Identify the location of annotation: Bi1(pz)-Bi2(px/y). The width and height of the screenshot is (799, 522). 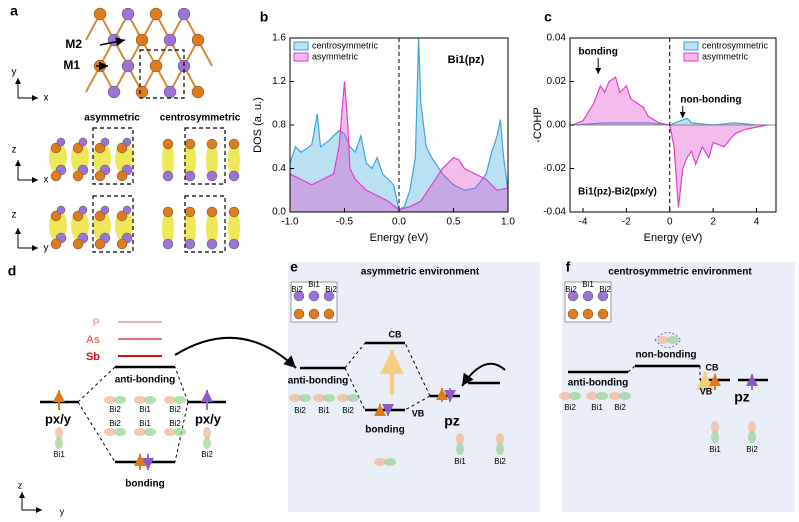
(617, 192).